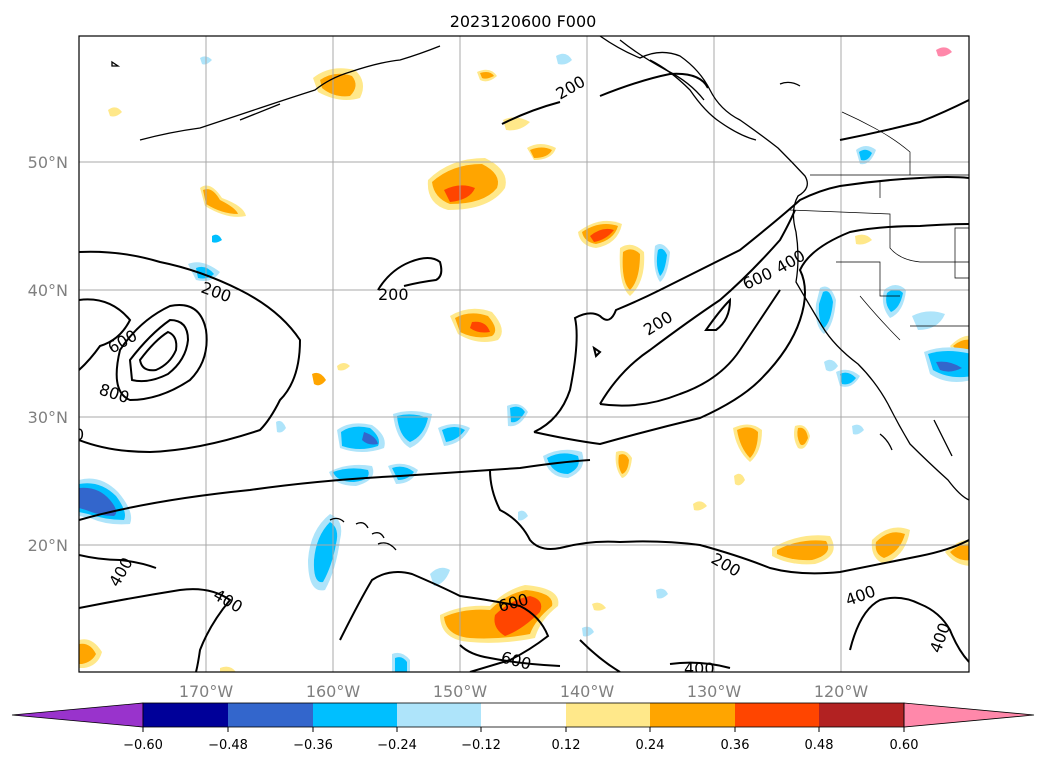 Image resolution: width=1047 pixels, height=765 pixels. I want to click on colorbar-tick-label: 0.48, so click(819, 745).